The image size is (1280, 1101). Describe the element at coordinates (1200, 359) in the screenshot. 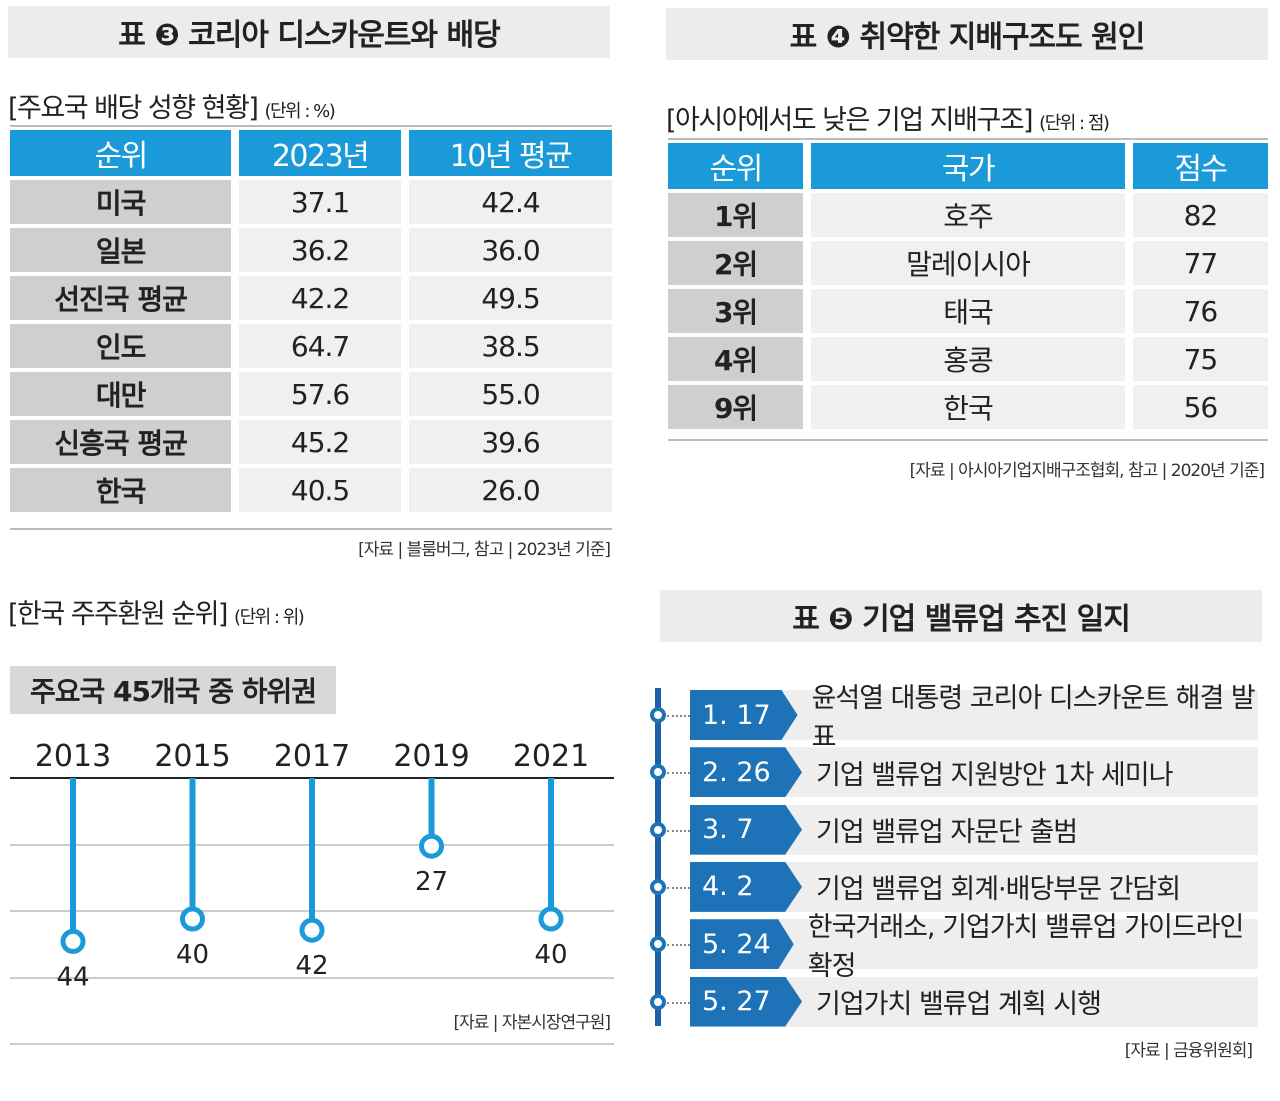

I see `table-cell: 75` at that location.